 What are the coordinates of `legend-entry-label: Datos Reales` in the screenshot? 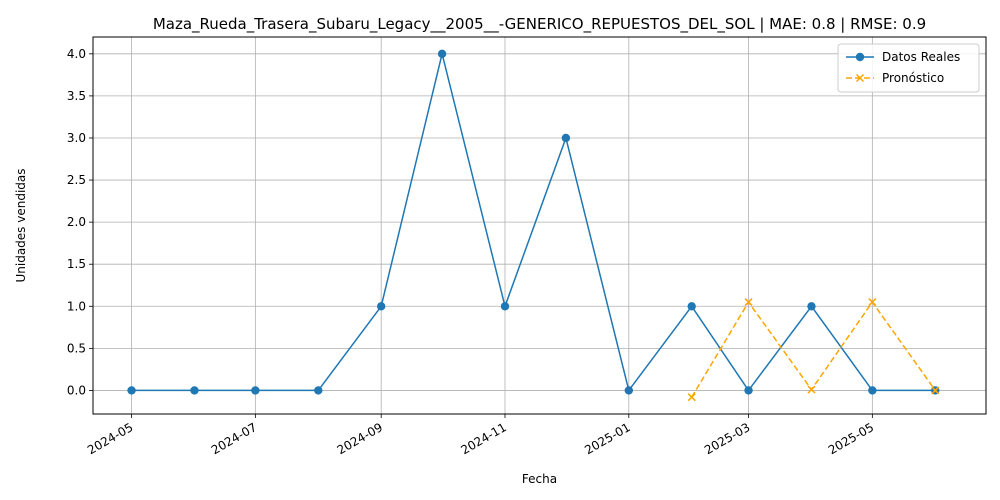 It's located at (921, 57).